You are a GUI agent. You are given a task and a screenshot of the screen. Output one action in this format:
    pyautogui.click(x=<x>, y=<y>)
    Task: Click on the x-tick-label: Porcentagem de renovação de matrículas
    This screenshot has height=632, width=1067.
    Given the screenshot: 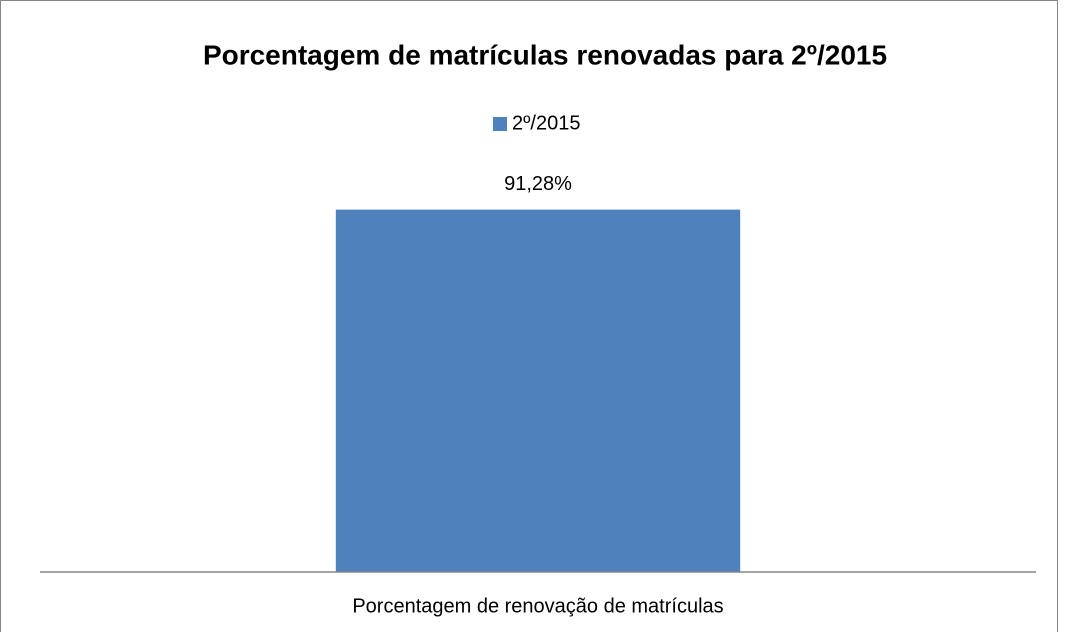 What is the action you would take?
    pyautogui.click(x=537, y=606)
    